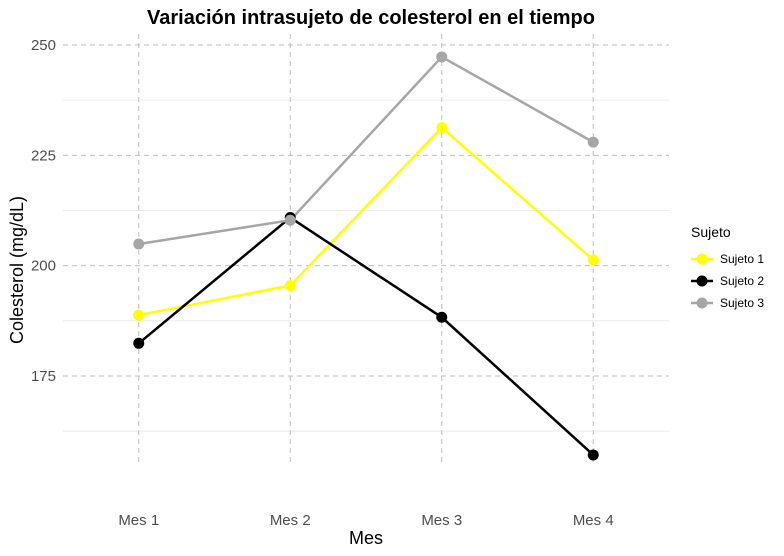 The width and height of the screenshot is (784, 556). Describe the element at coordinates (43, 211) in the screenshot. I see `y-axis-ticks: 175 200 225 250` at that location.